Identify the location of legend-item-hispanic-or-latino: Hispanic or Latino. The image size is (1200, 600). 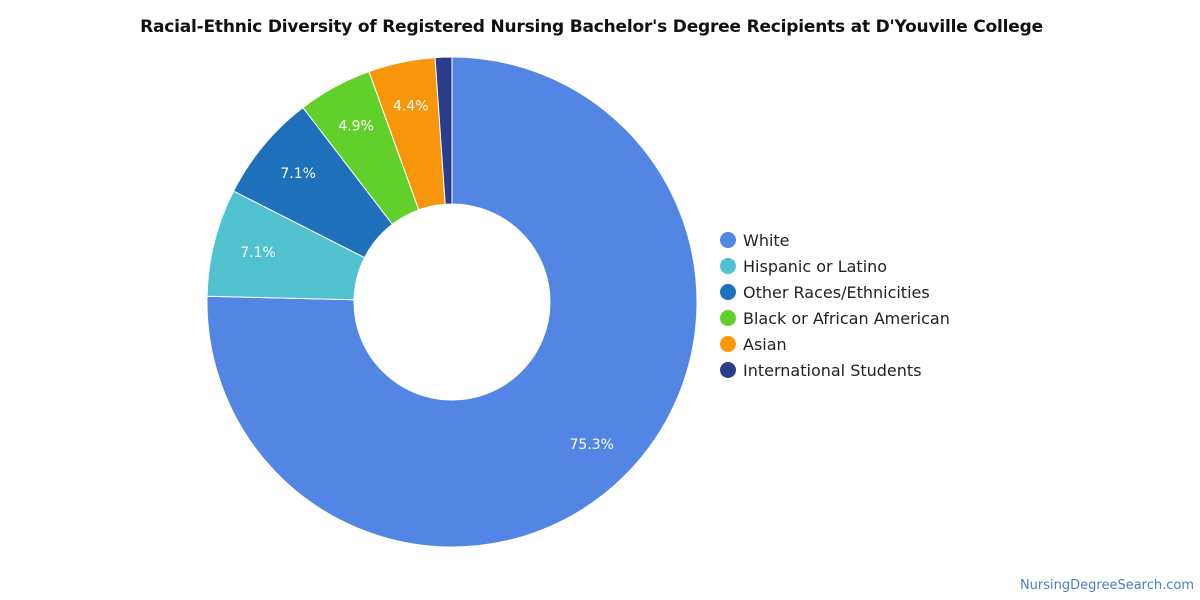
(835, 266).